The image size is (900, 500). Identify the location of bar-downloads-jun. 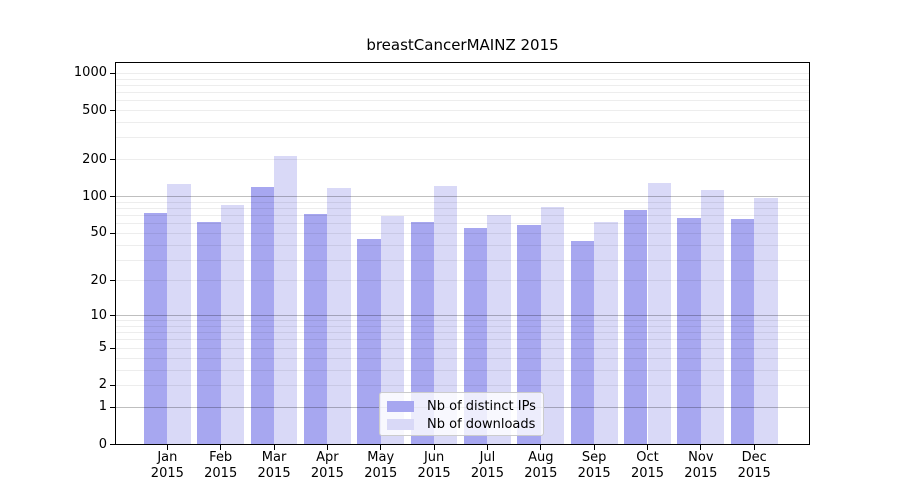
(446, 315).